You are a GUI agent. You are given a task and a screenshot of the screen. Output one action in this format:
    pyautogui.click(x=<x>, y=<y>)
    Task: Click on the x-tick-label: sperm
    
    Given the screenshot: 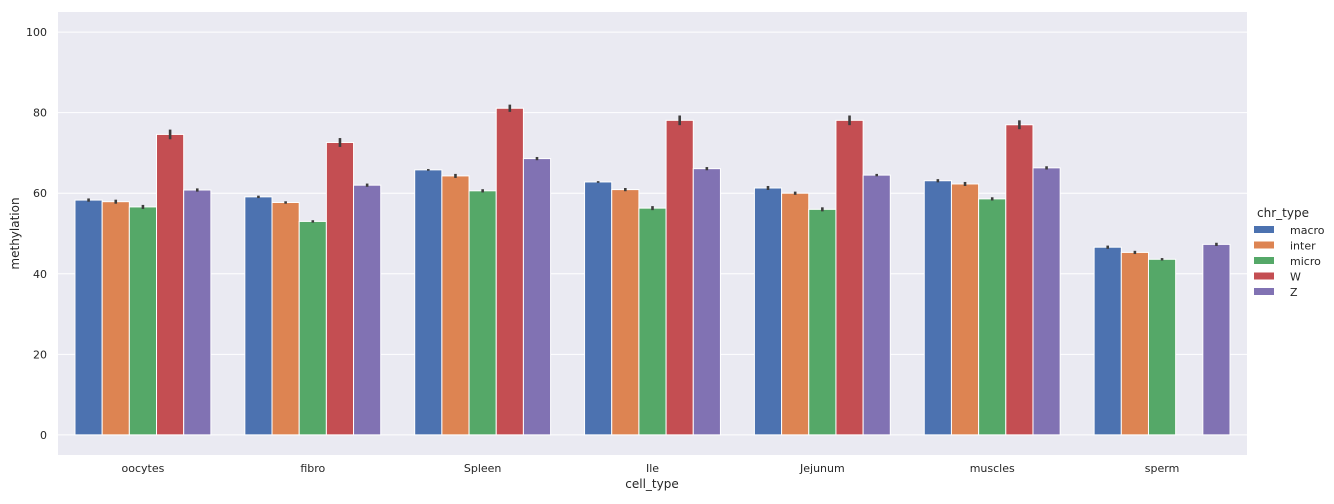 What is the action you would take?
    pyautogui.click(x=1162, y=468)
    